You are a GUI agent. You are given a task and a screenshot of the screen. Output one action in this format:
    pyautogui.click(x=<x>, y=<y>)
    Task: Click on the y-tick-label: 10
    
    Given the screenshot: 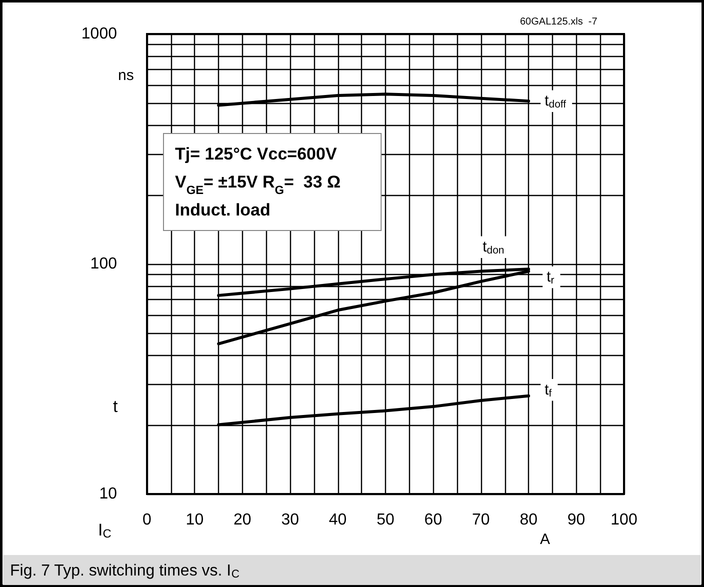 What is the action you would take?
    pyautogui.click(x=108, y=494)
    